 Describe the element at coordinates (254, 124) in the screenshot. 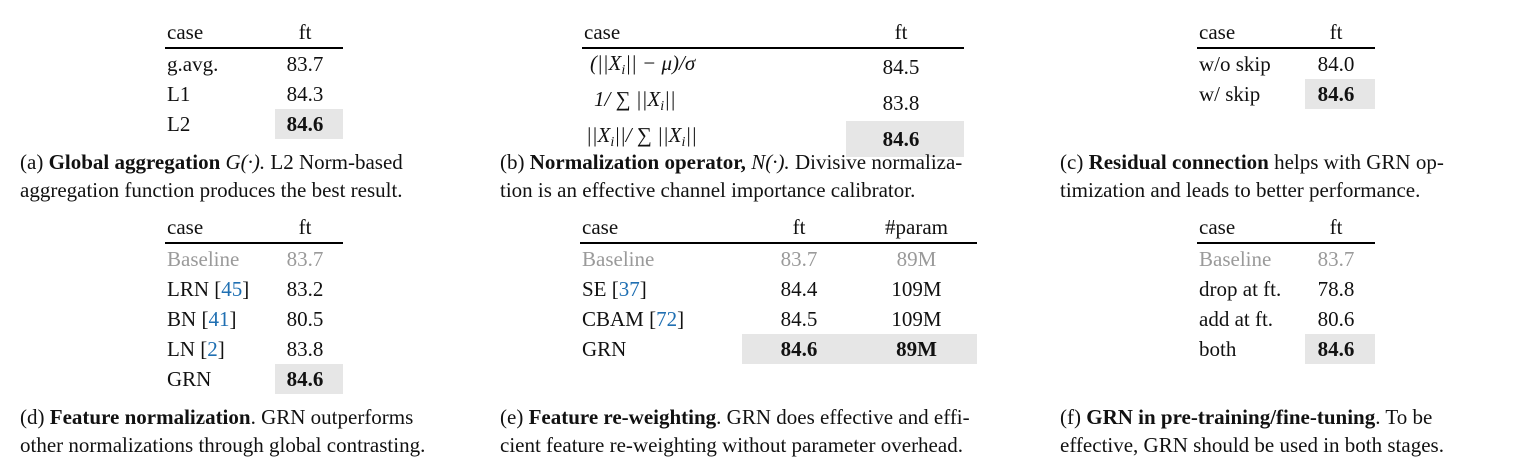

I see `table-row: L2 84.6` at that location.